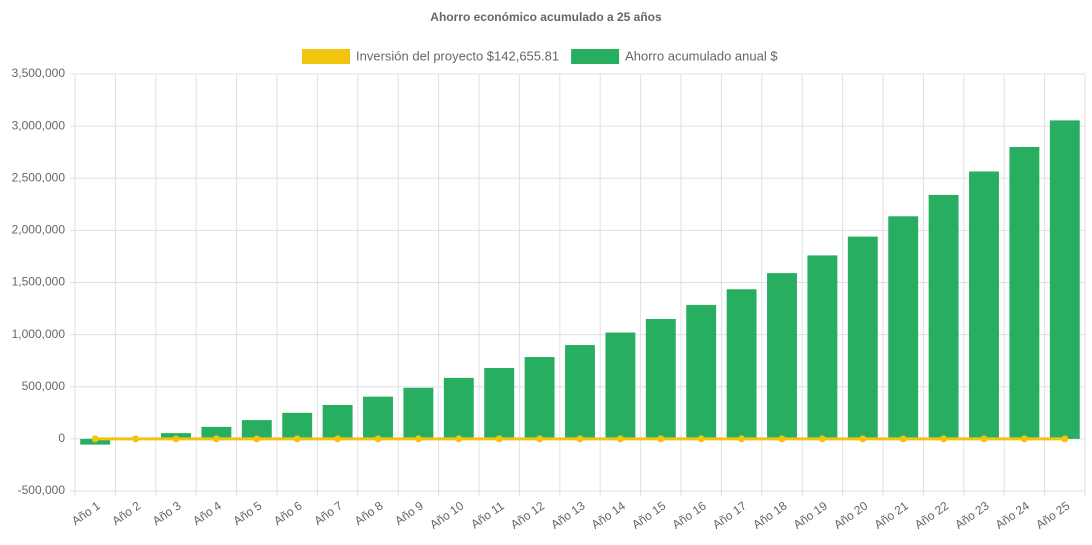 The image size is (1092, 545). What do you see at coordinates (701, 55) in the screenshot?
I see `legend-label: Ahorro acumulado anual $` at bounding box center [701, 55].